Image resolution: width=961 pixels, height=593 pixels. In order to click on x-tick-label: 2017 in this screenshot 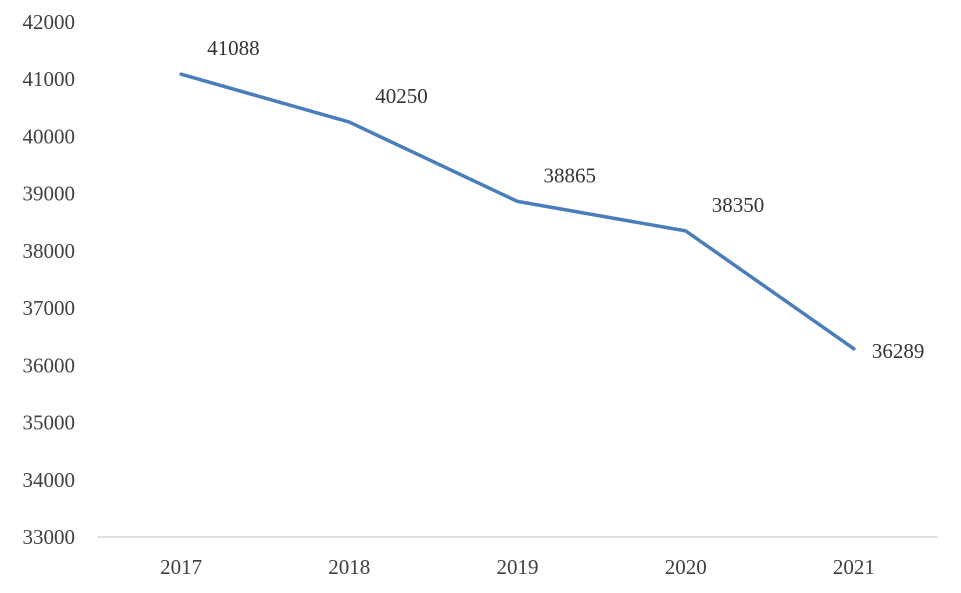, I will do `click(181, 567)`.